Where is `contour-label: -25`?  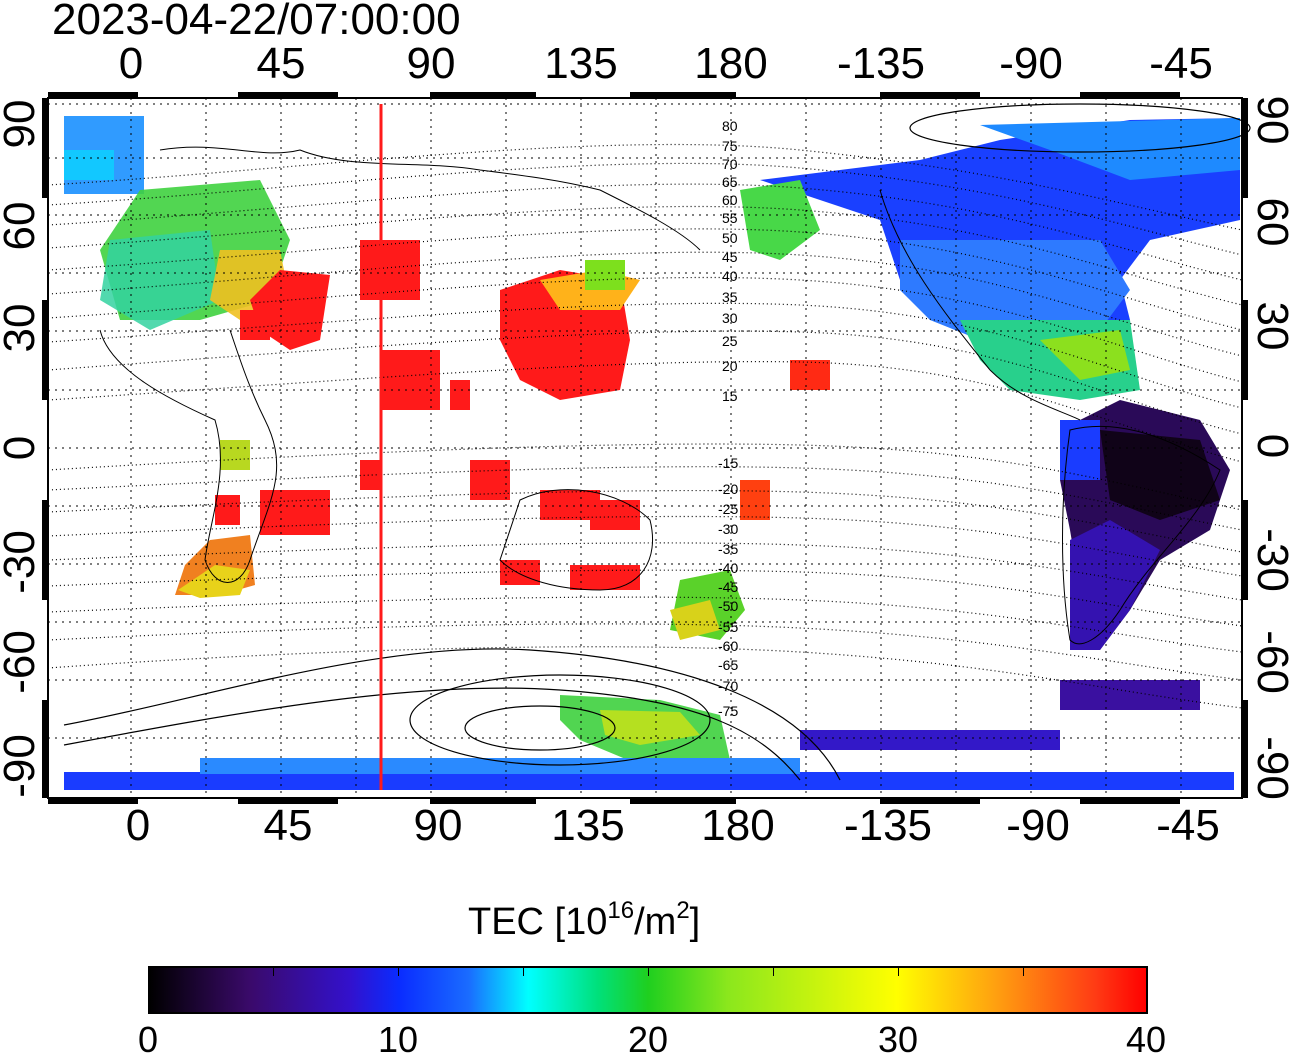 contour-label: -25 is located at coordinates (728, 509).